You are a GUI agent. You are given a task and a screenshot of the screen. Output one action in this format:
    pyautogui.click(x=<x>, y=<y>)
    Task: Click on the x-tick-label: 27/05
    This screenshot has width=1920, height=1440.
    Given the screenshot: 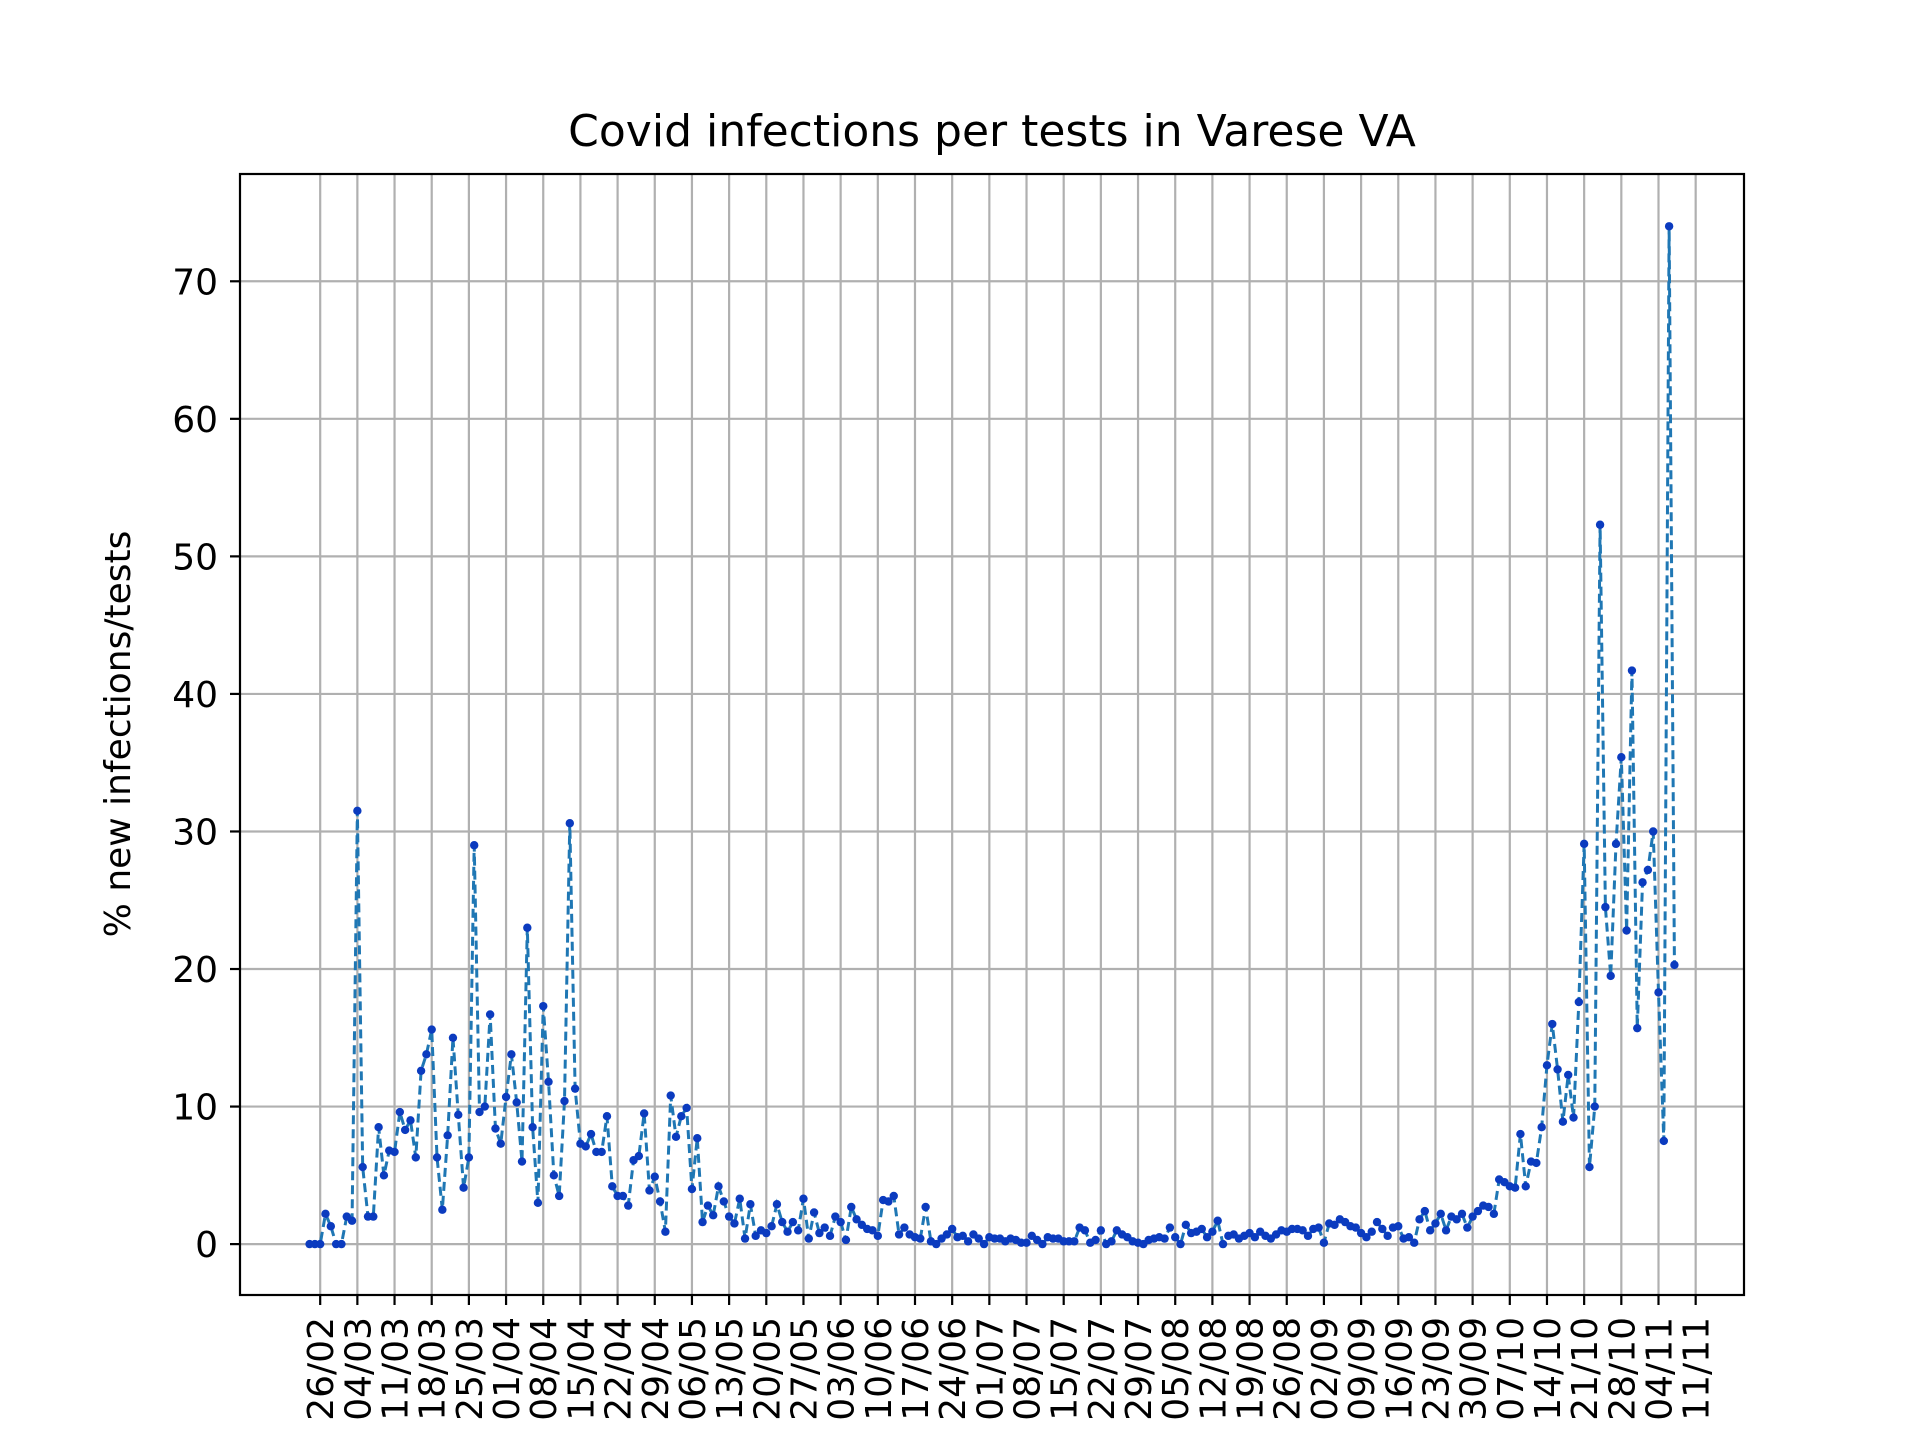 What is the action you would take?
    pyautogui.click(x=804, y=1369)
    